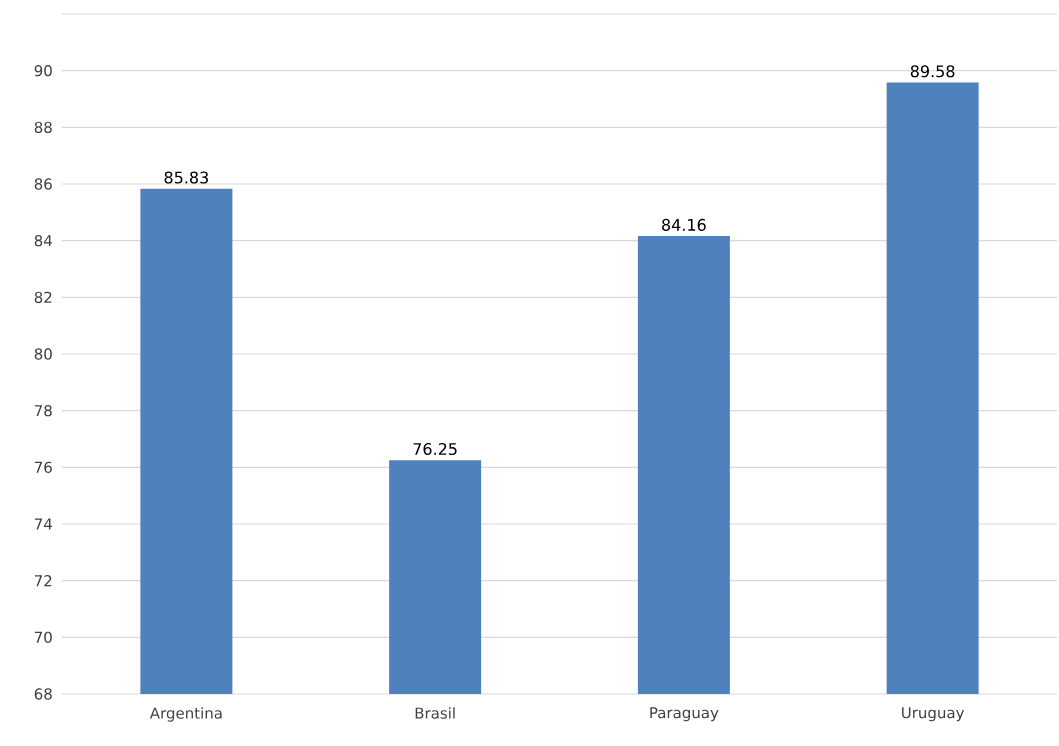 The height and width of the screenshot is (746, 1059). What do you see at coordinates (933, 714) in the screenshot?
I see `x-tick-label: Uruguay` at bounding box center [933, 714].